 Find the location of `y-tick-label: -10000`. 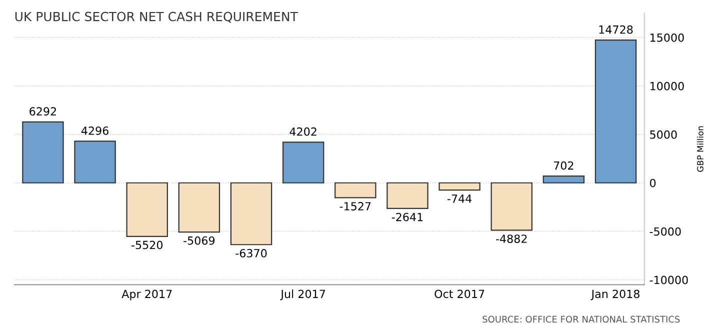

y-tick-label: -10000 is located at coordinates (669, 280).